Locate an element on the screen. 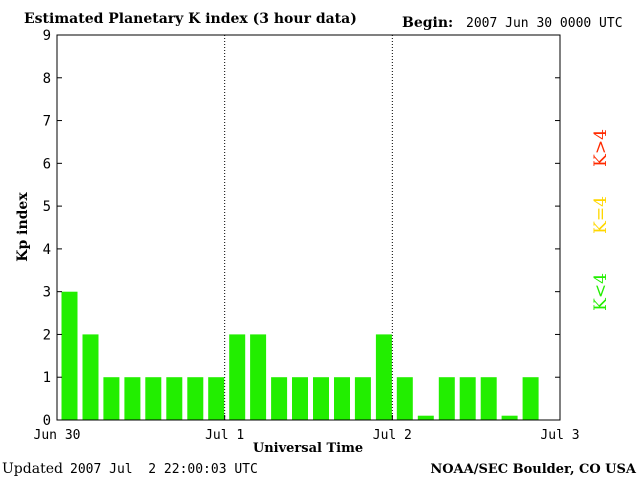 This screenshot has height=480, width=640. begin-label: Begin: is located at coordinates (427, 23).